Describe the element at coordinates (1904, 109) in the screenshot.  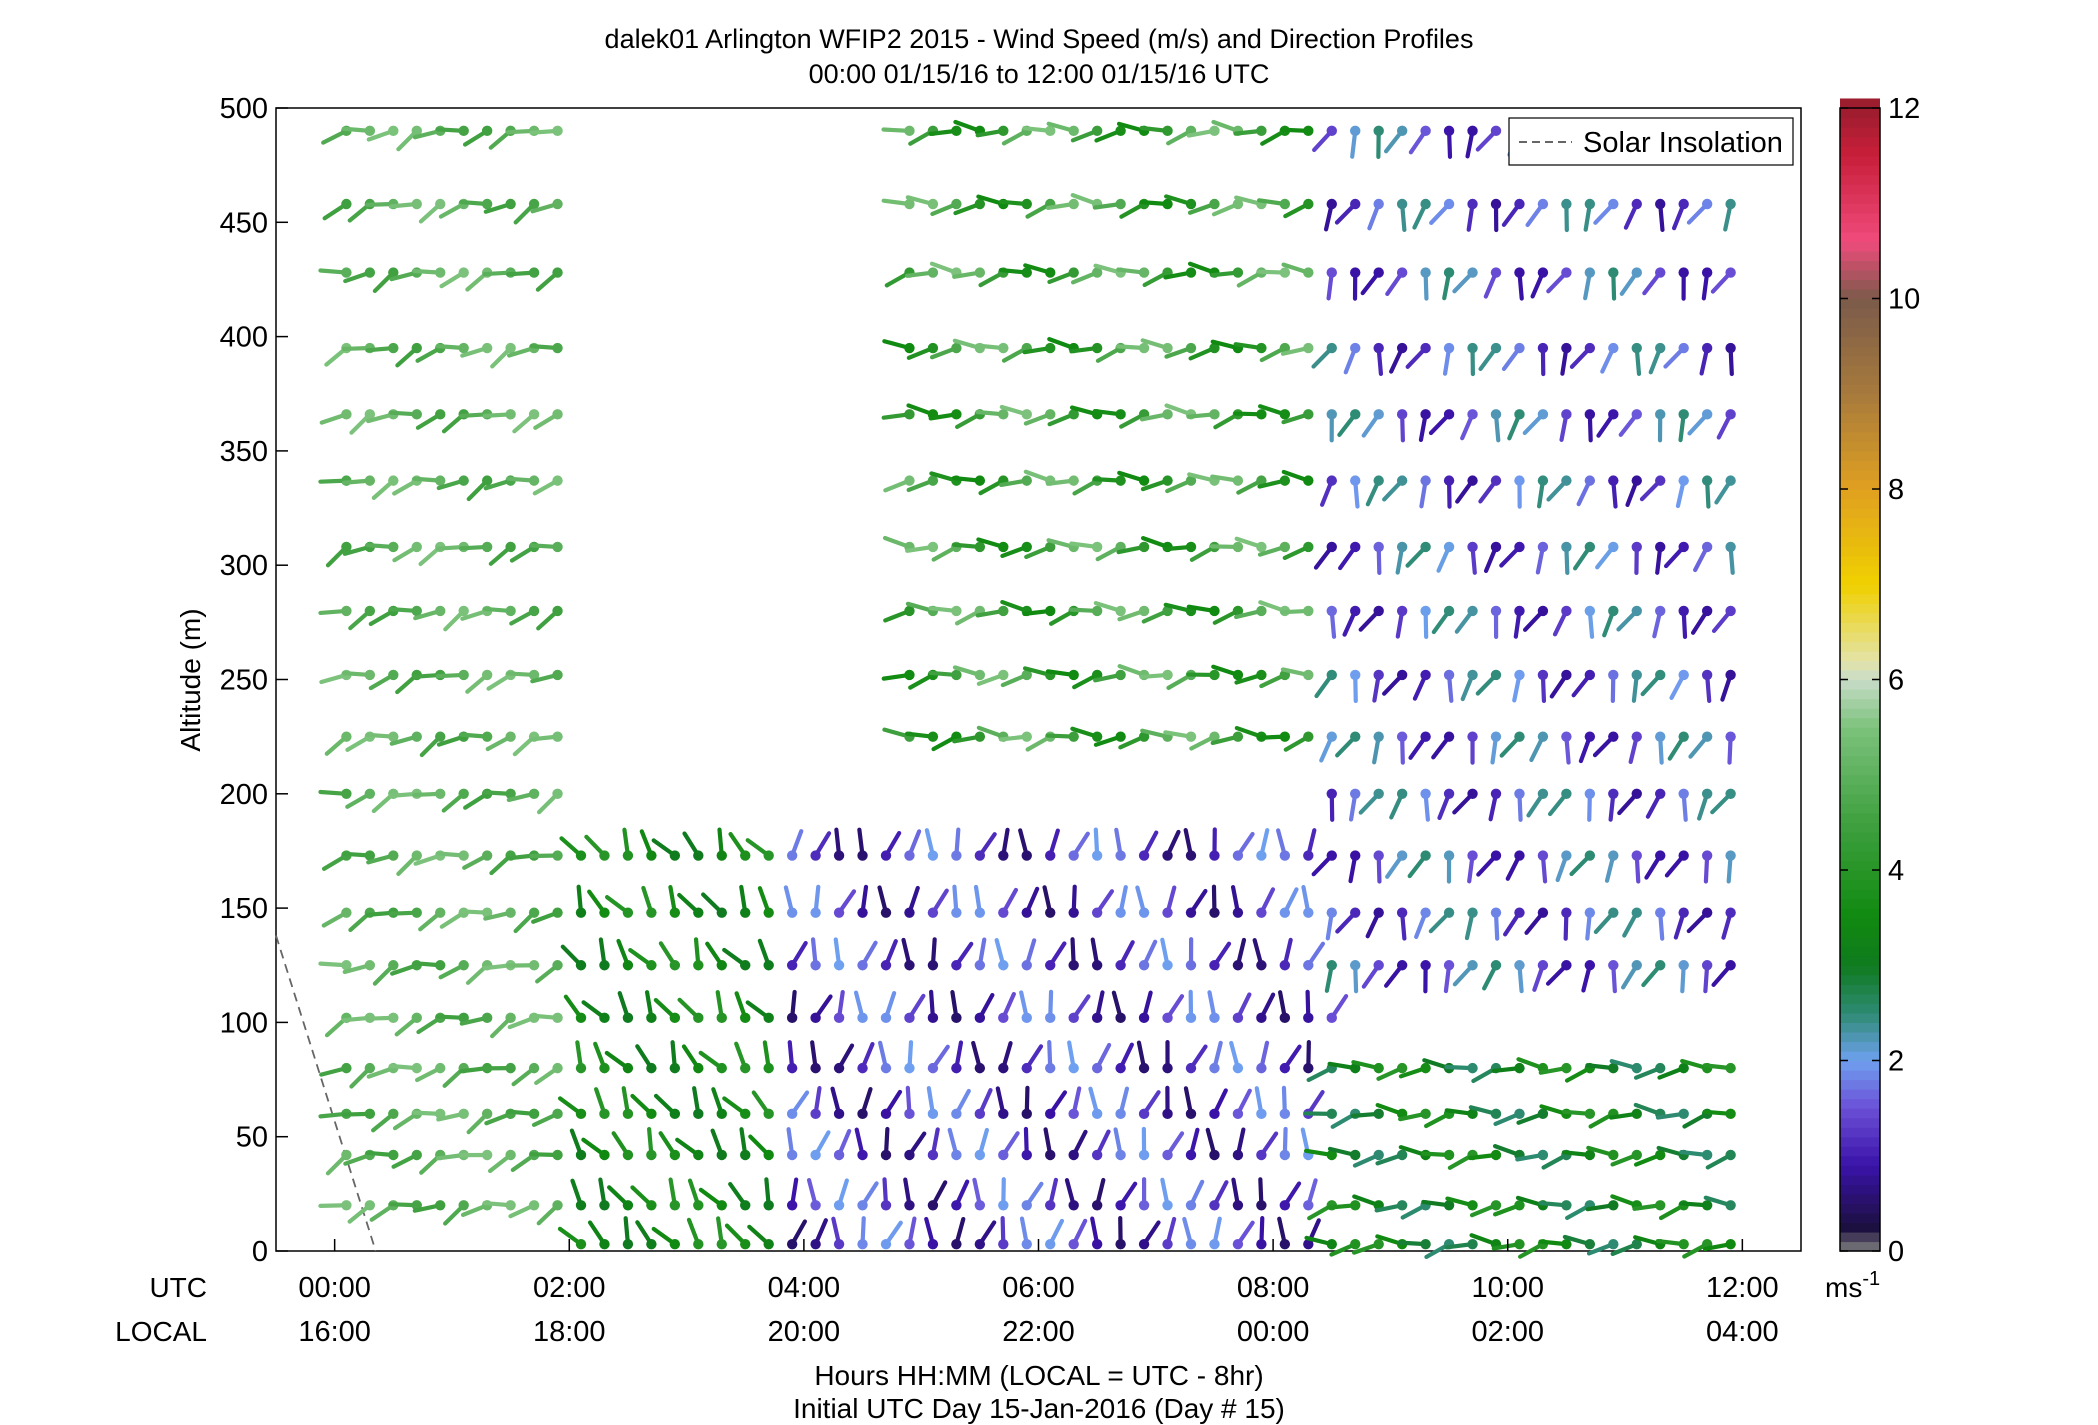
I see `colorbar-tick-label: 12` at that location.